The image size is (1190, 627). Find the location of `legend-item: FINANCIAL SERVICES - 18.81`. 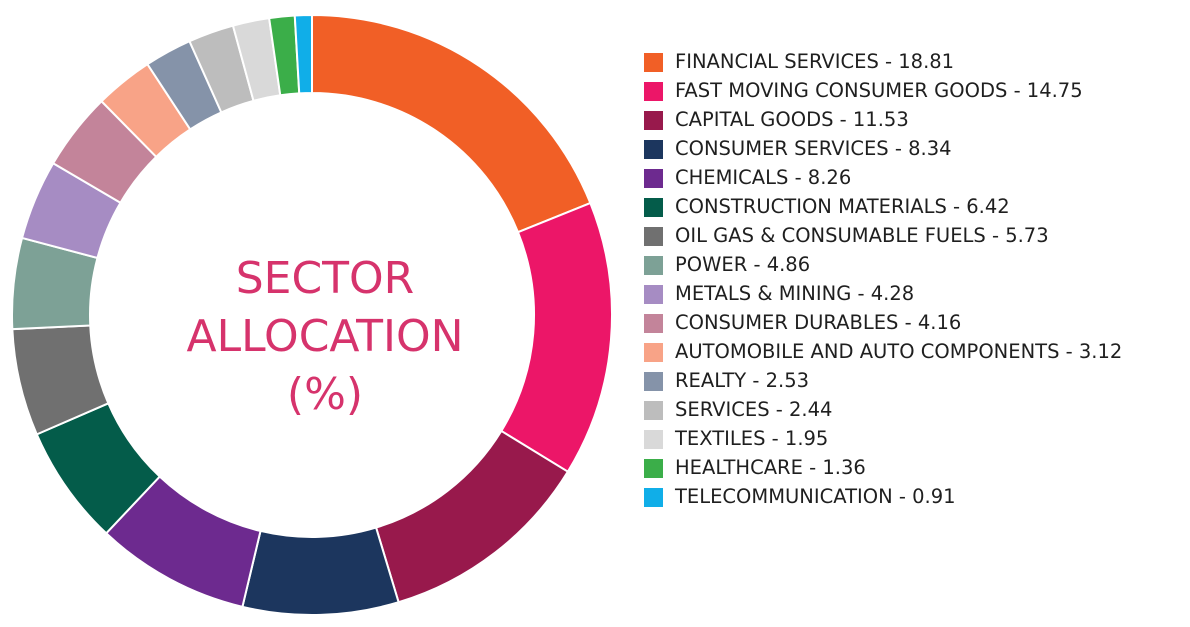

legend-item: FINANCIAL SERVICES - 18.81 is located at coordinates (883, 65).